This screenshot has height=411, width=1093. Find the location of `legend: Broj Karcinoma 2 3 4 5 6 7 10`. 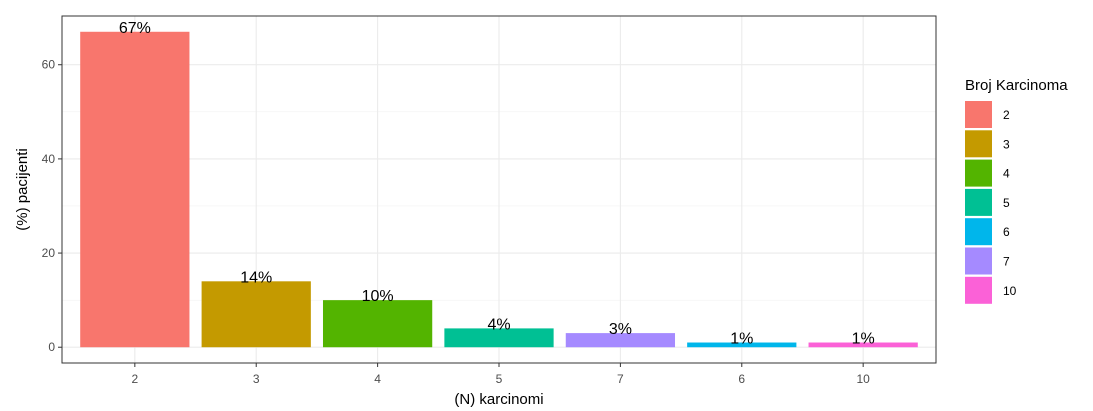

legend: Broj Karcinoma 2 3 4 5 6 7 10 is located at coordinates (1016, 190).